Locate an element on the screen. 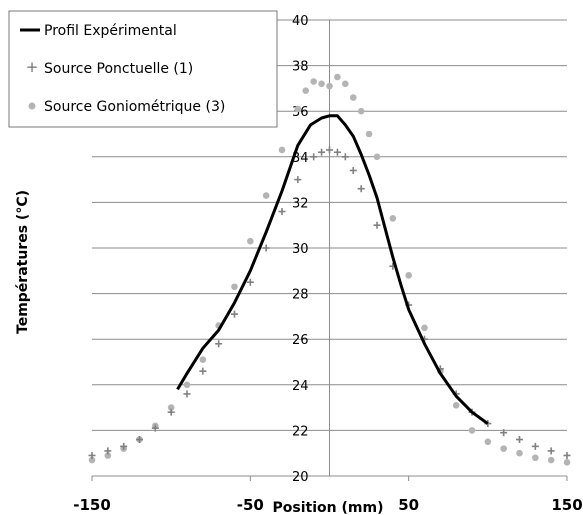  x-tick-label: -50 is located at coordinates (250, 505).